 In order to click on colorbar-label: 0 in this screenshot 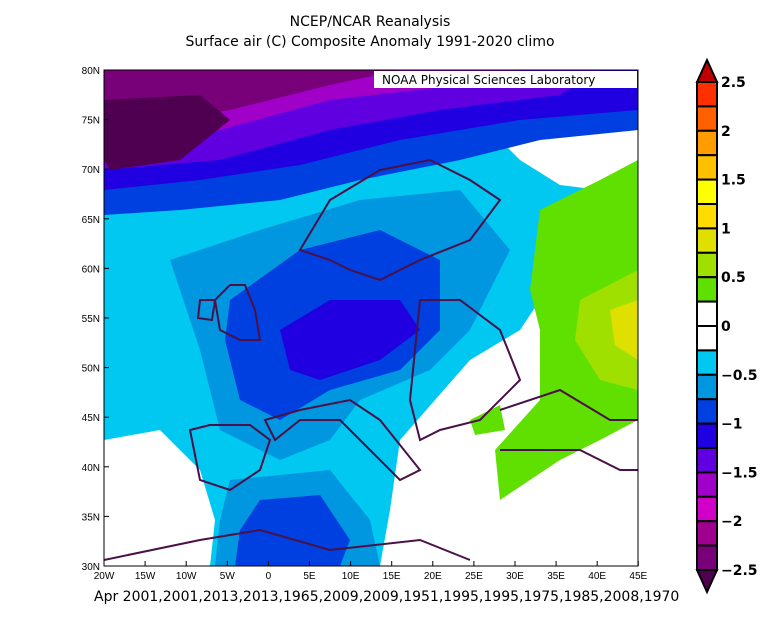, I will do `click(726, 327)`.